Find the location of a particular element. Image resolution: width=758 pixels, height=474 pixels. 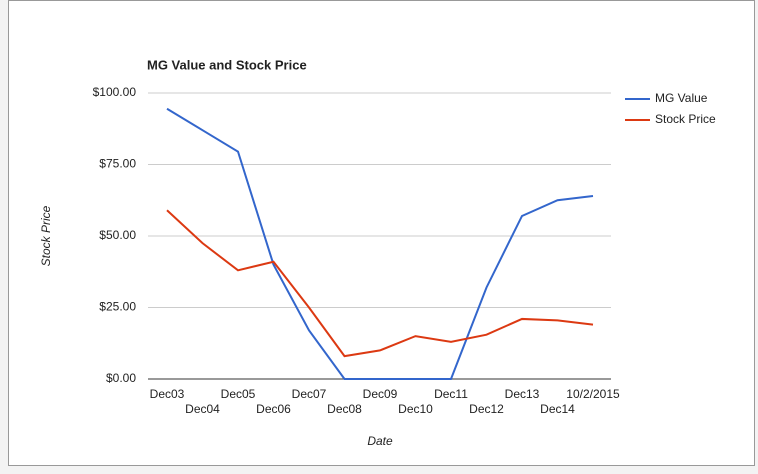

y-tick-label: $75.00 is located at coordinates (117, 164).